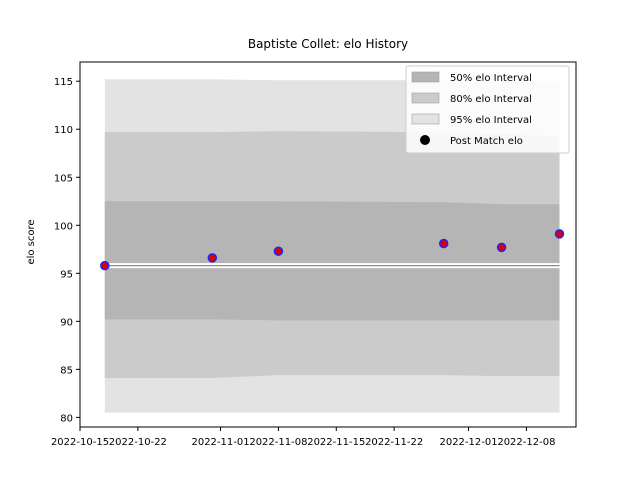  I want to click on y-tick-label-5: 105, so click(63, 178).